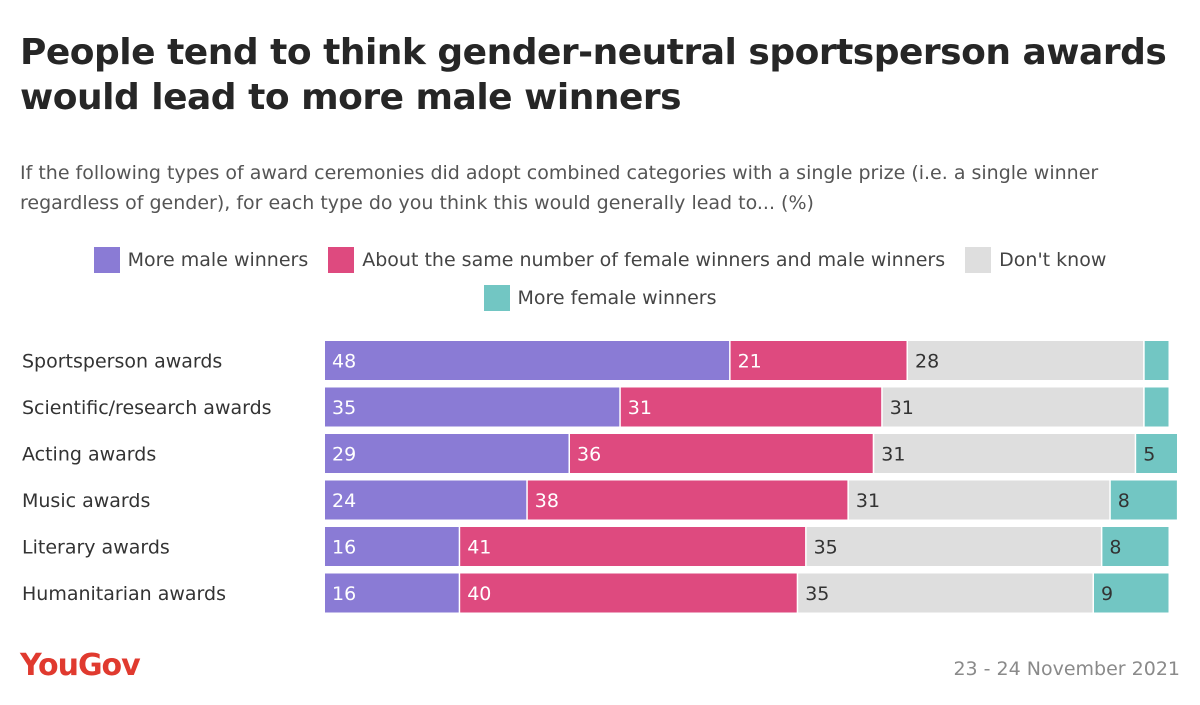 The image size is (1200, 705). What do you see at coordinates (589, 455) in the screenshot?
I see `data-label-acting-awards-series-1: 36` at bounding box center [589, 455].